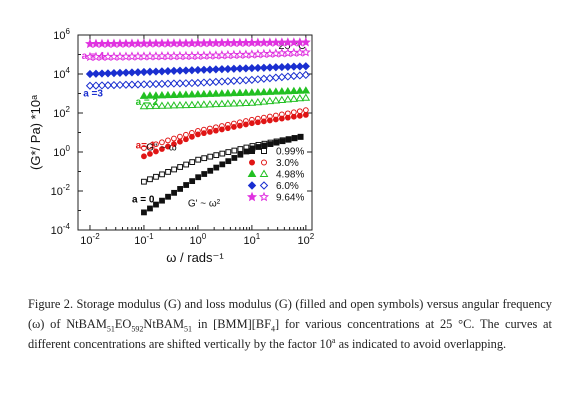  I want to click on legend-filled-marker, so click(252, 173).